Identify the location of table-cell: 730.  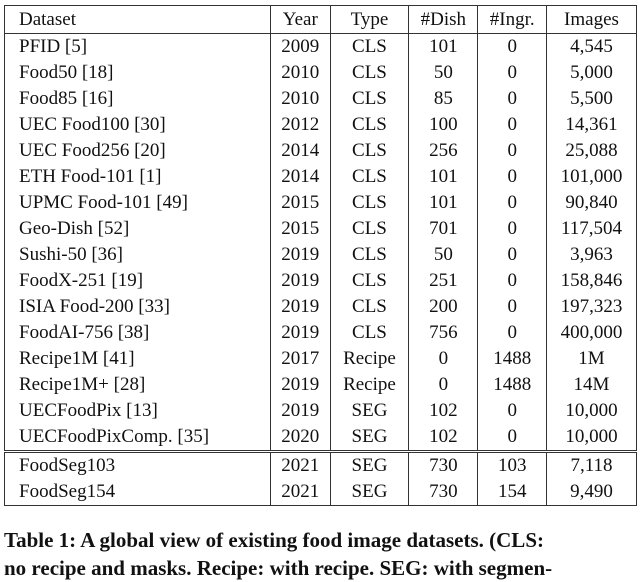
(443, 464).